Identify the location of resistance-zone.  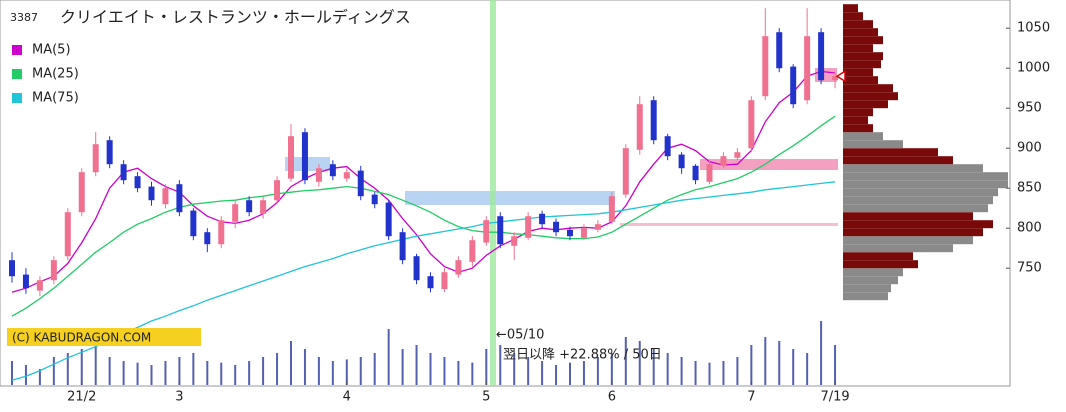
(510, 198).